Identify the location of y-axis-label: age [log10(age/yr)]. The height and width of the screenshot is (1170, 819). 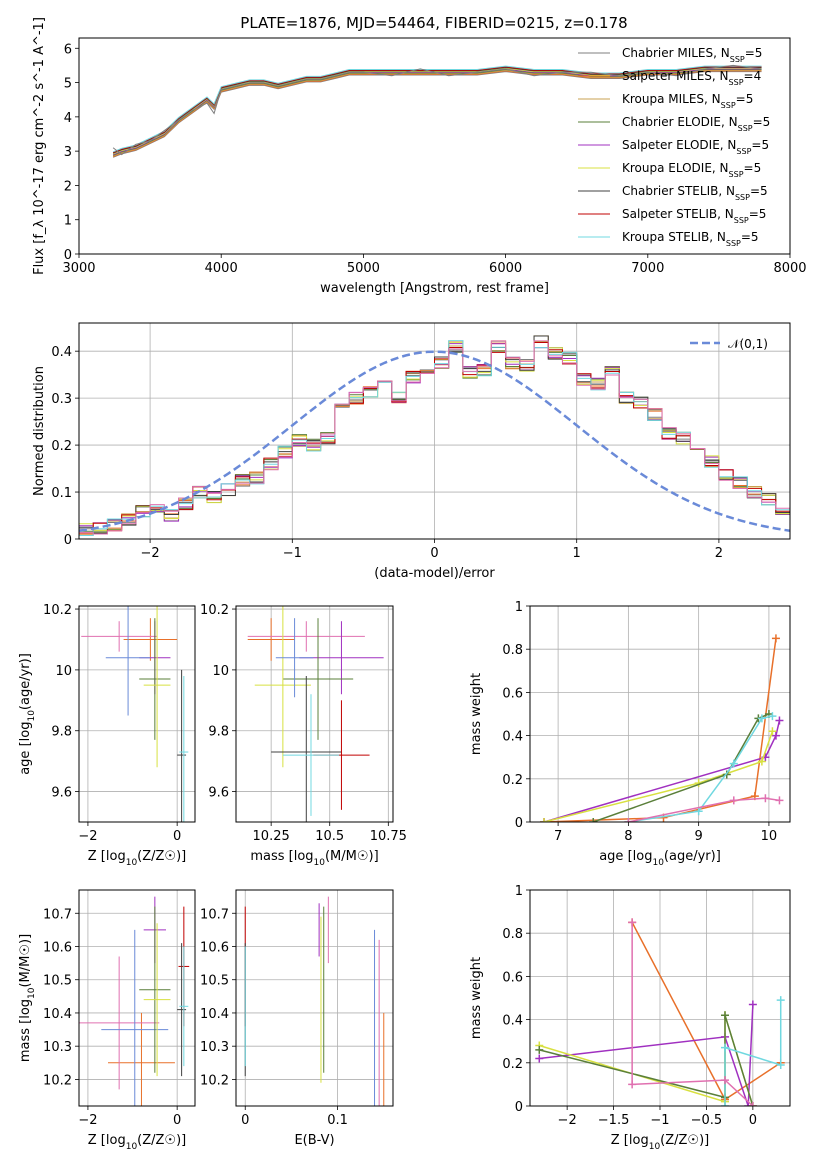
(27, 714).